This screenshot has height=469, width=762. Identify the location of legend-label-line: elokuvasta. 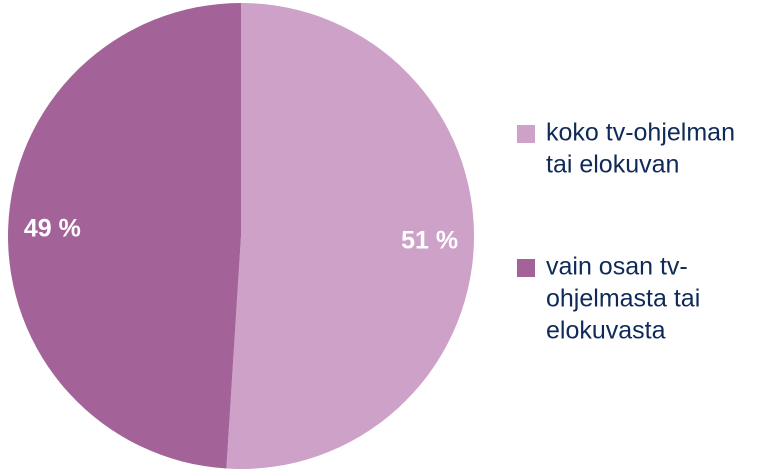
(606, 331).